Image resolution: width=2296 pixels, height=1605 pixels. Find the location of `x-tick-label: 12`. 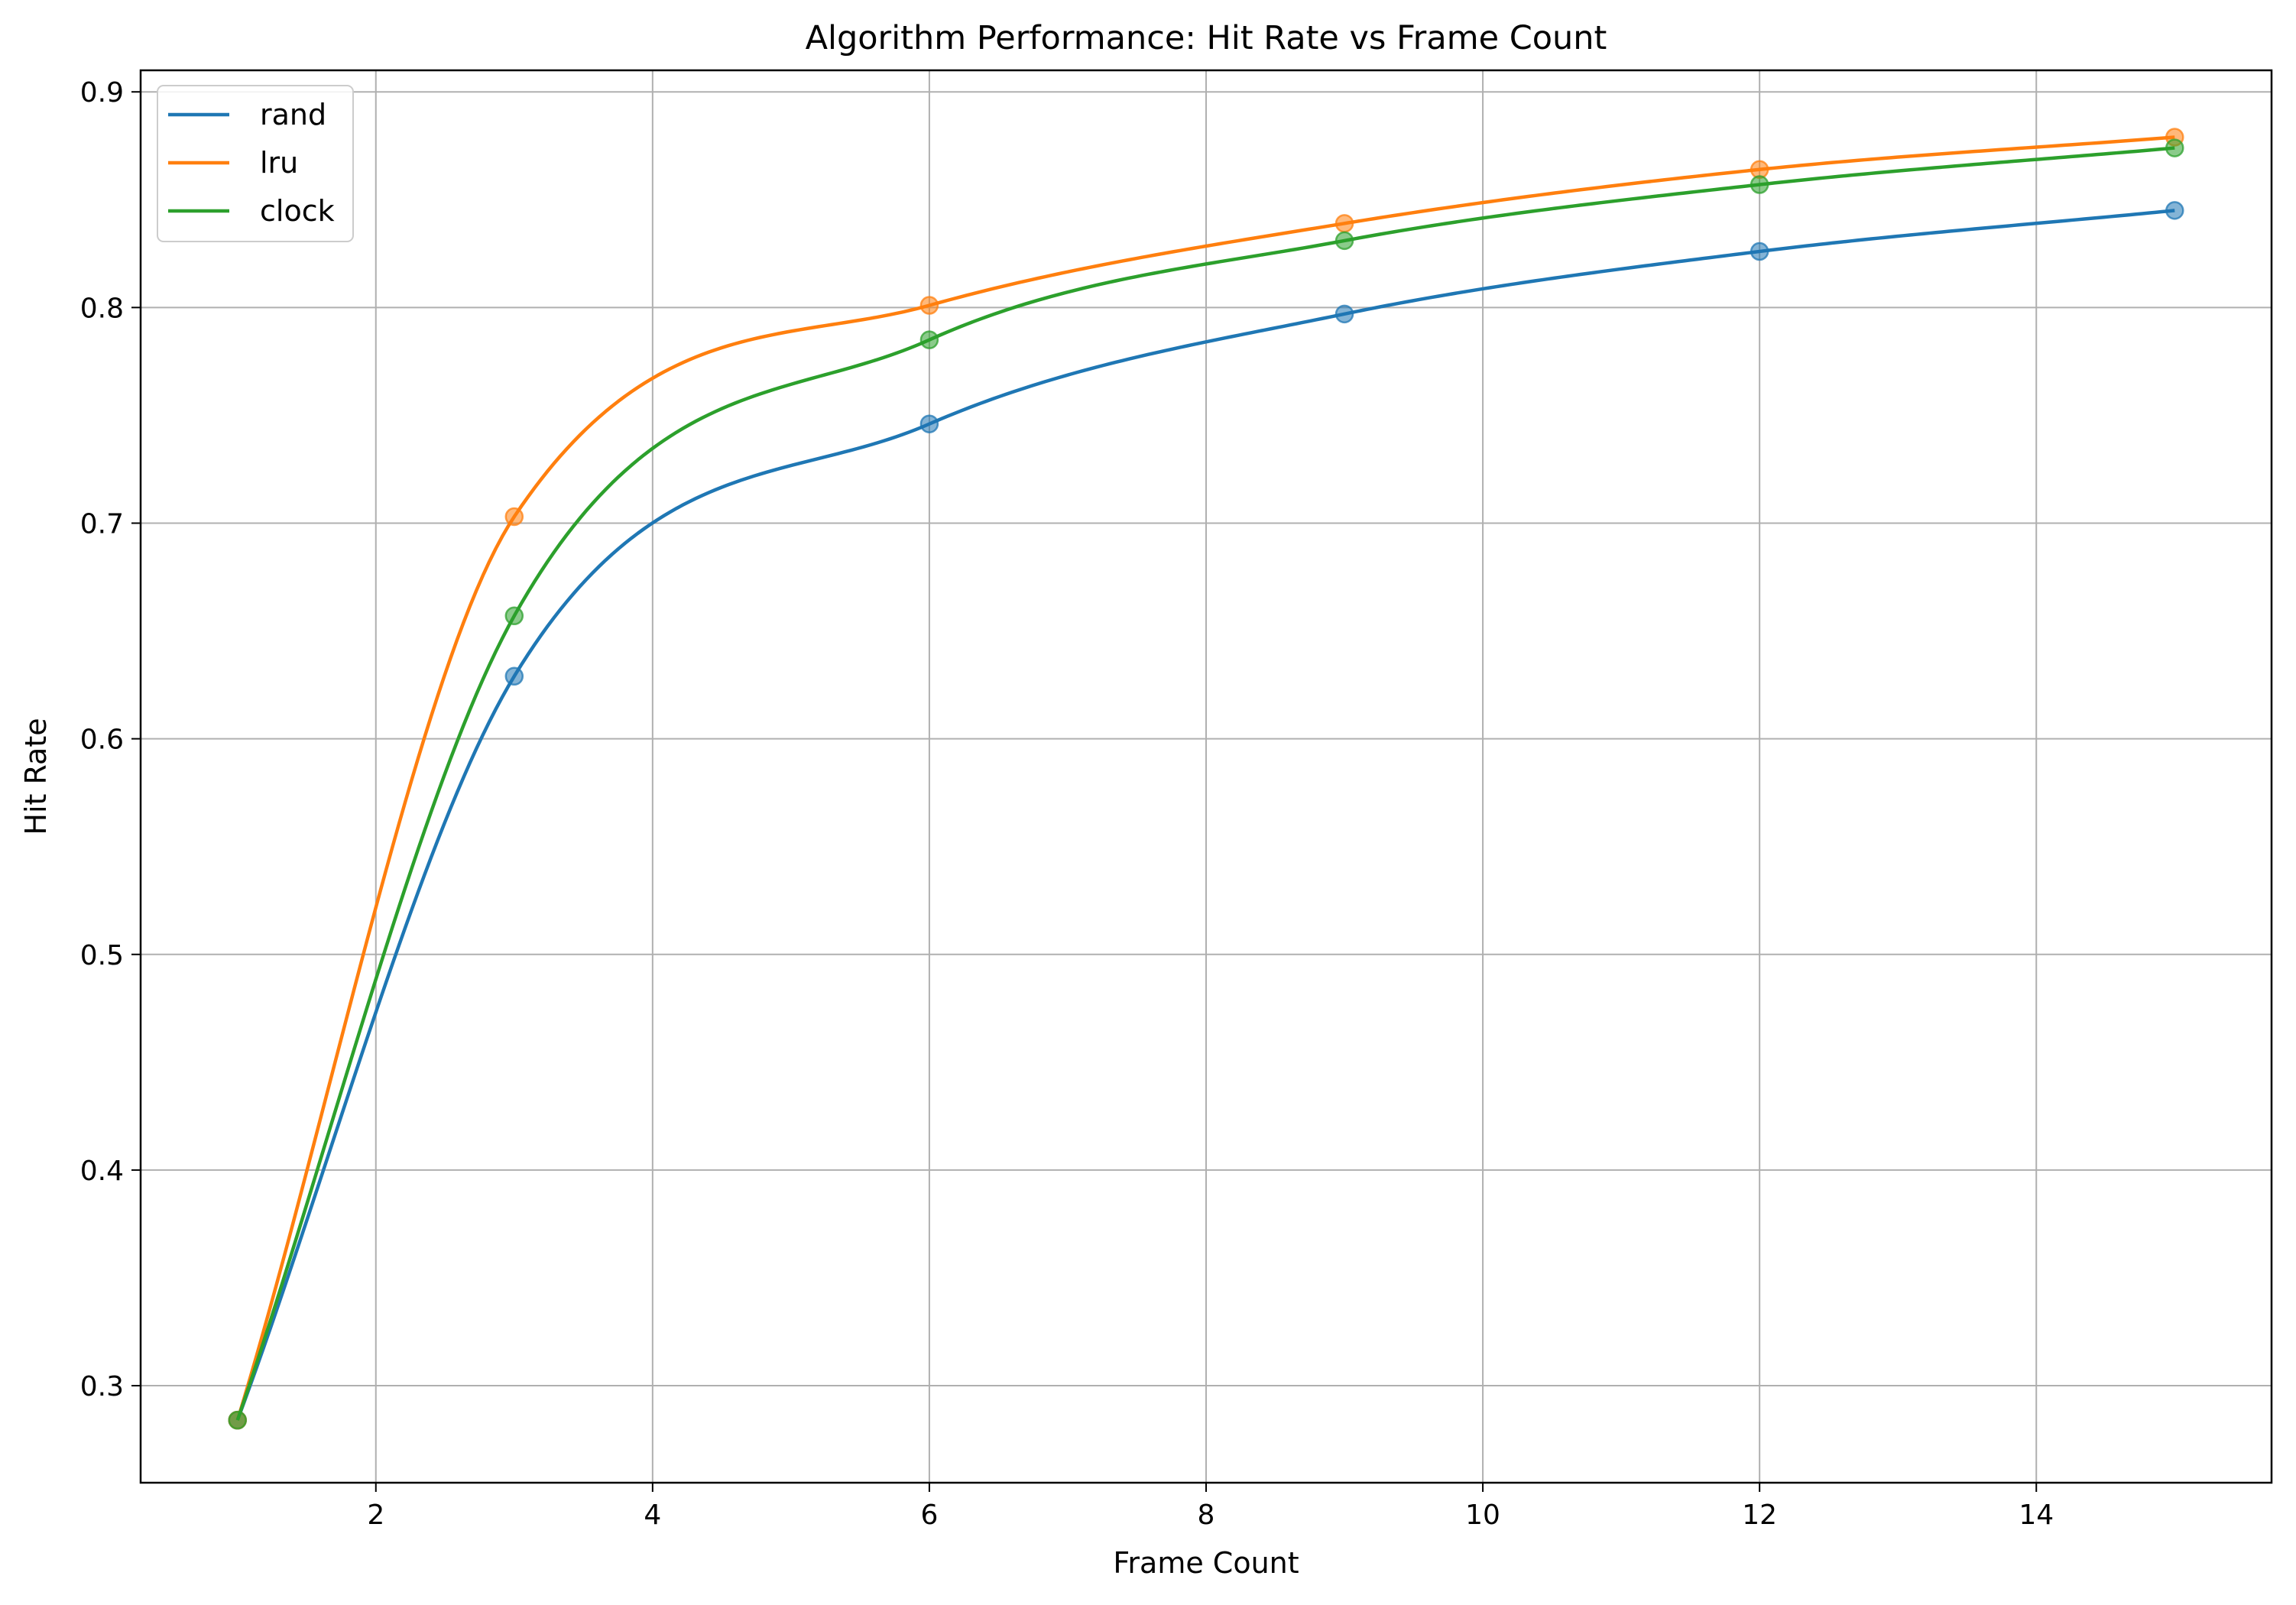

x-tick-label: 12 is located at coordinates (1759, 1515).